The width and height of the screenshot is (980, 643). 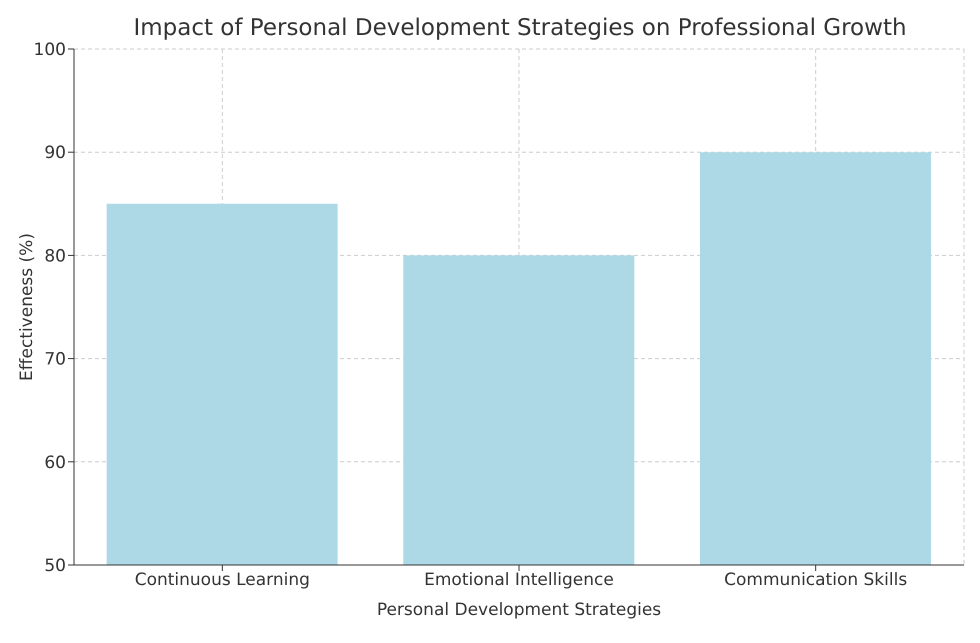 I want to click on y-tick-label: 70, so click(x=55, y=360).